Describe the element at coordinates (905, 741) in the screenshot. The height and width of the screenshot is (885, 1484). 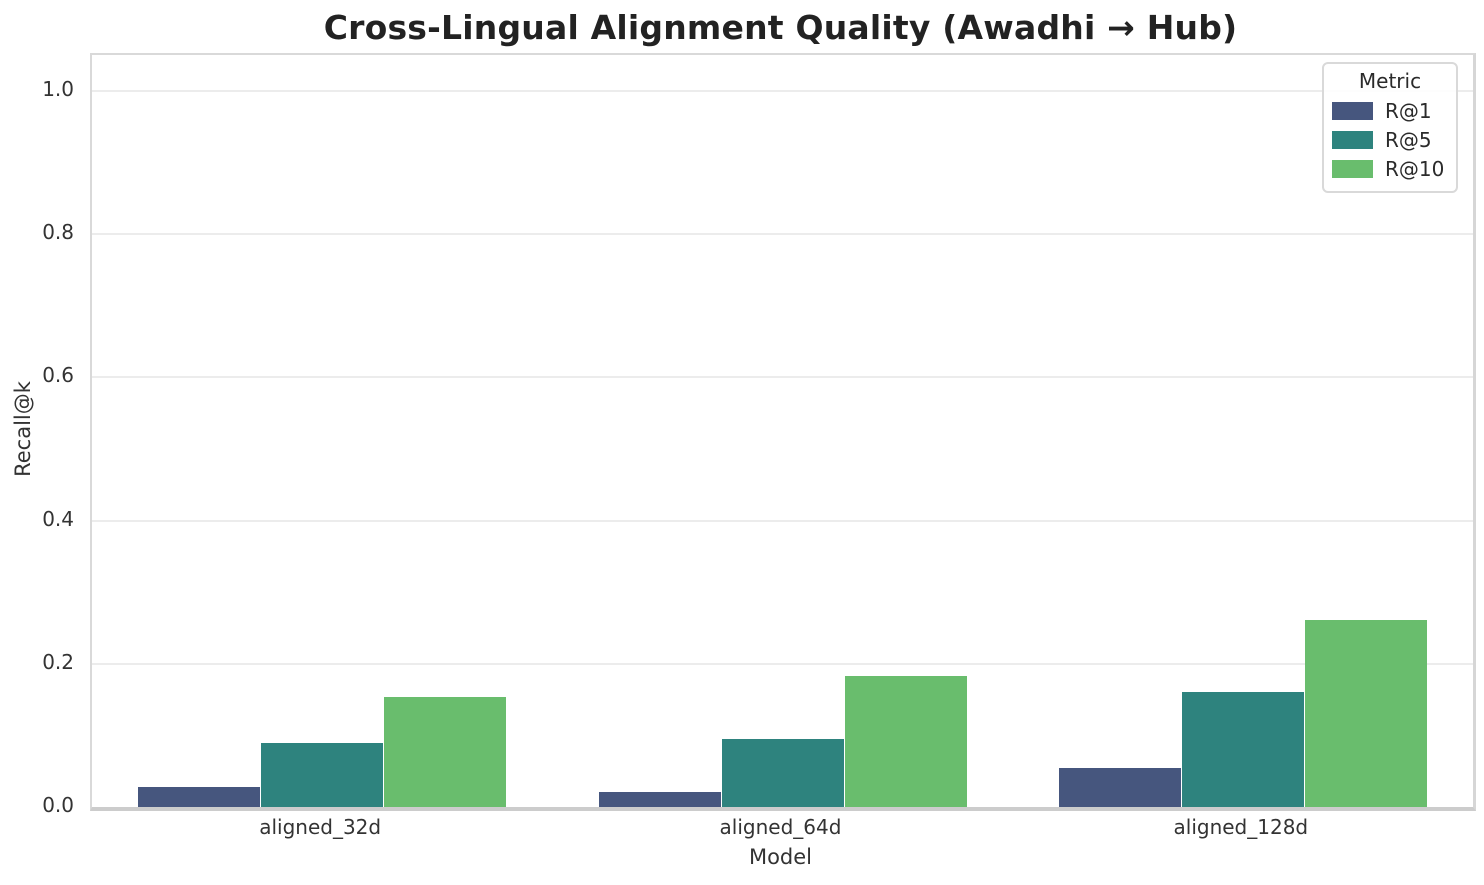
I see `bar-r10-aligned_64d` at that location.